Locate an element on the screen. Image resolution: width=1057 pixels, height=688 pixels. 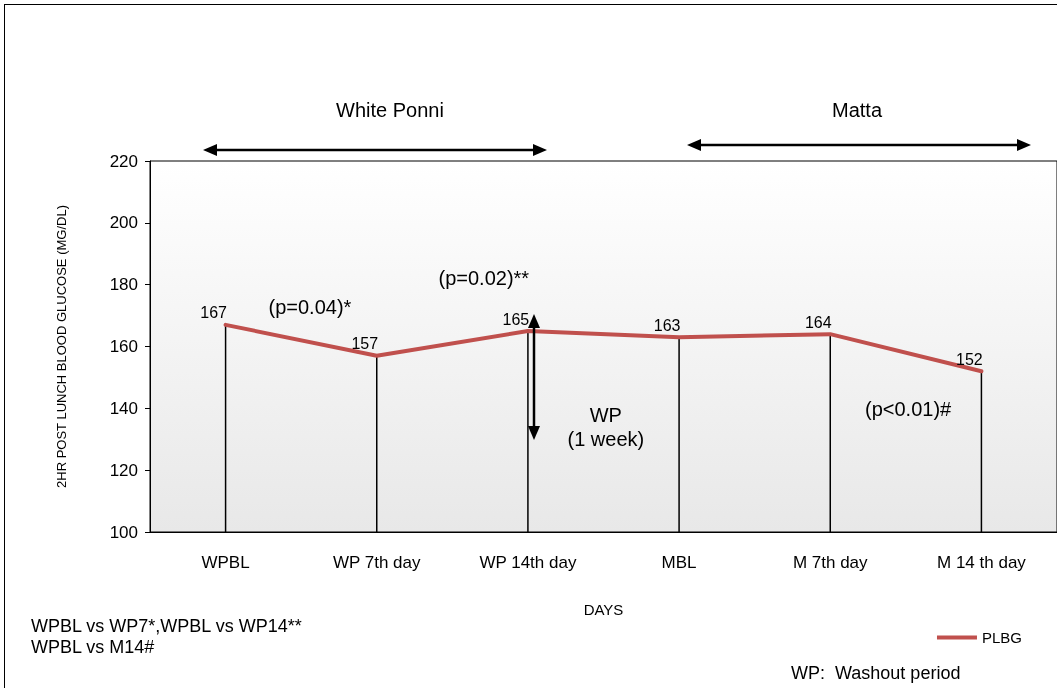
text: White Ponni is located at coordinates (390, 110).